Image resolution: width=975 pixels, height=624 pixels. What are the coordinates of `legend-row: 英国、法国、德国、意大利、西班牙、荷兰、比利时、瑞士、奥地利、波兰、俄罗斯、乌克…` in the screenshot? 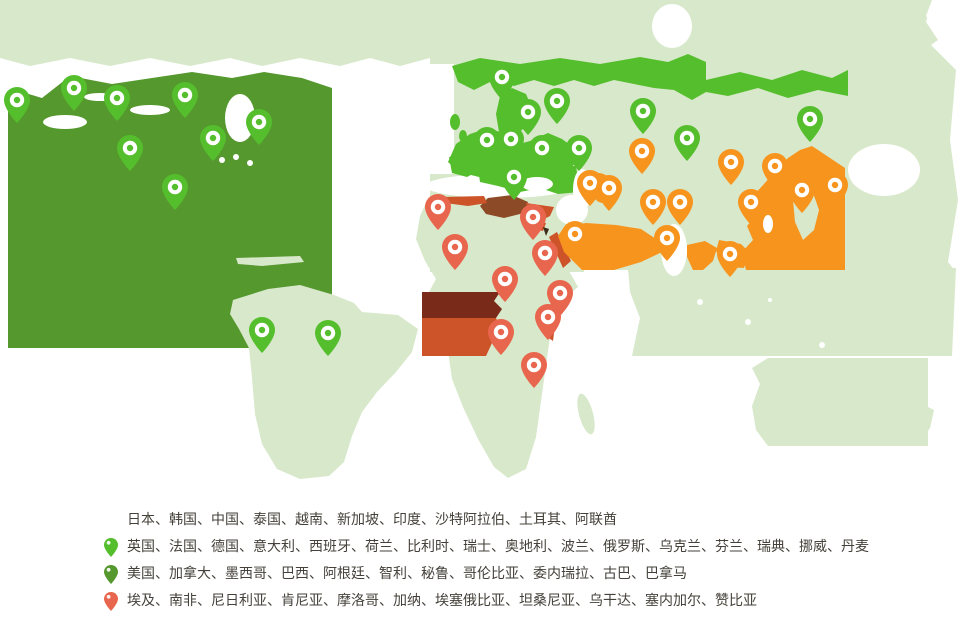 It's located at (534, 547).